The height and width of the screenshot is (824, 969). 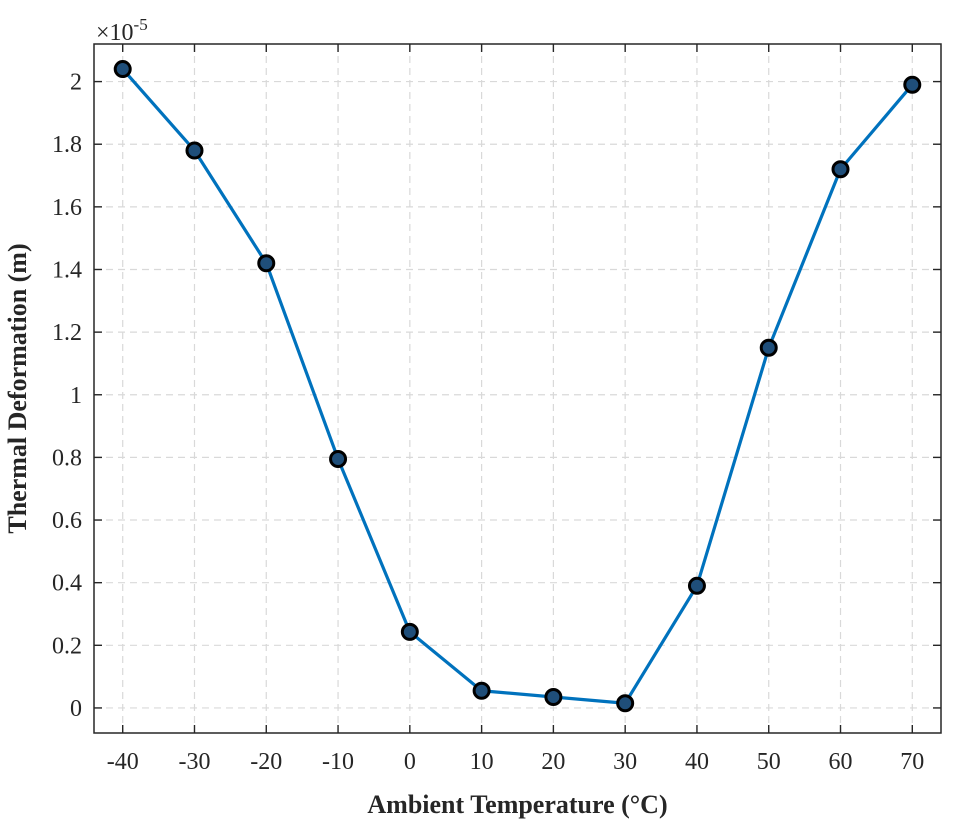 What do you see at coordinates (67, 333) in the screenshot?
I see `y-tick-label: 1.2` at bounding box center [67, 333].